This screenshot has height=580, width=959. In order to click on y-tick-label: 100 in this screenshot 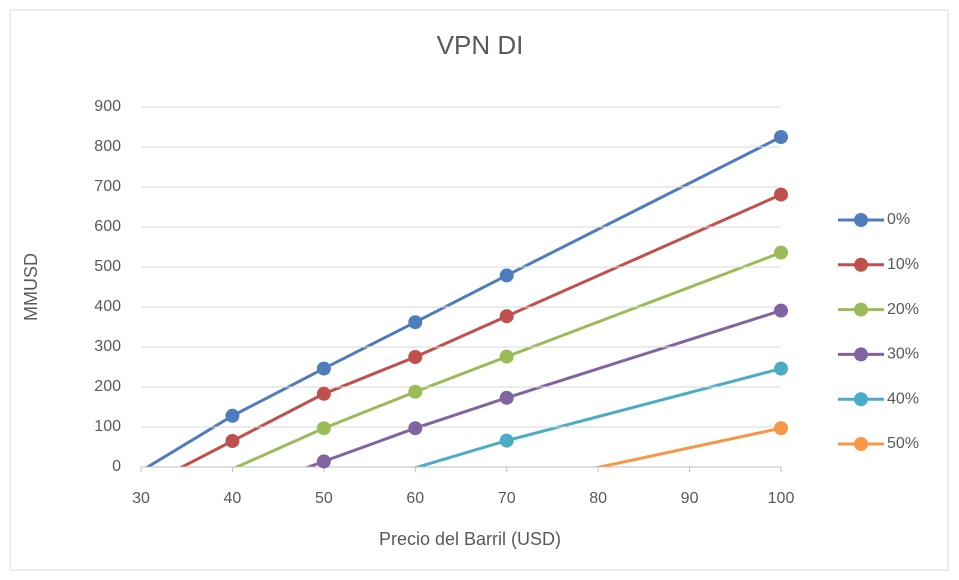, I will do `click(107, 426)`.